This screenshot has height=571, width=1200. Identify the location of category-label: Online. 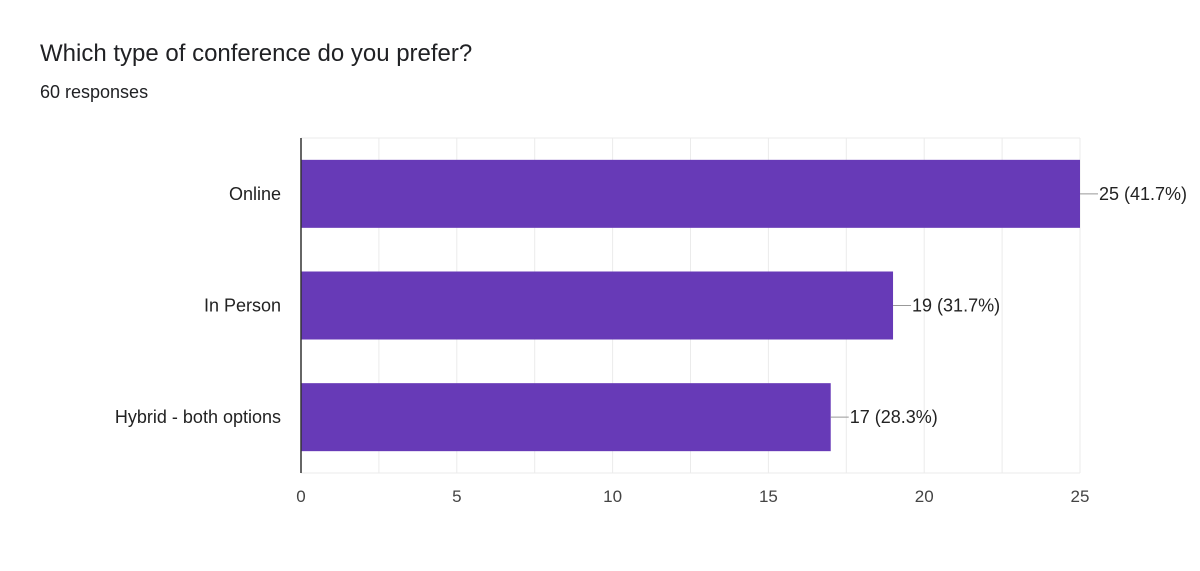
(255, 194).